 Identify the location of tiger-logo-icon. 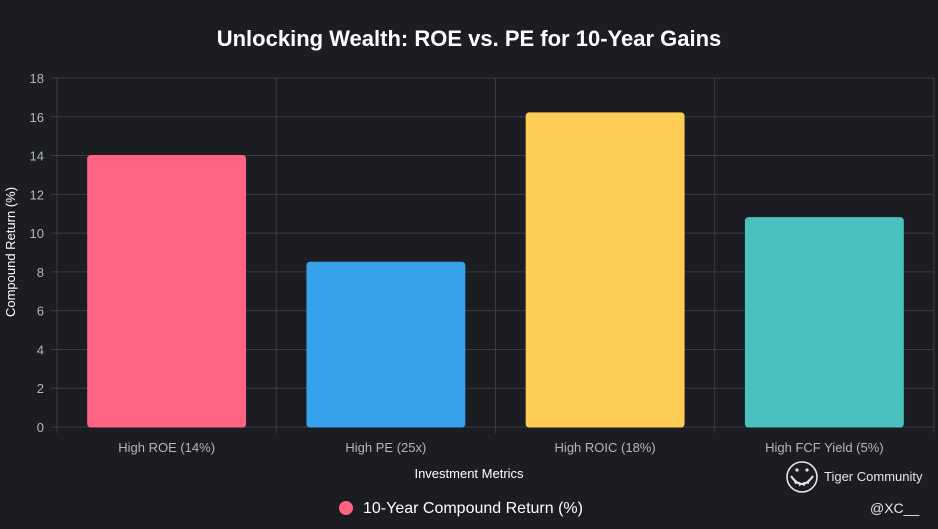
(802, 477).